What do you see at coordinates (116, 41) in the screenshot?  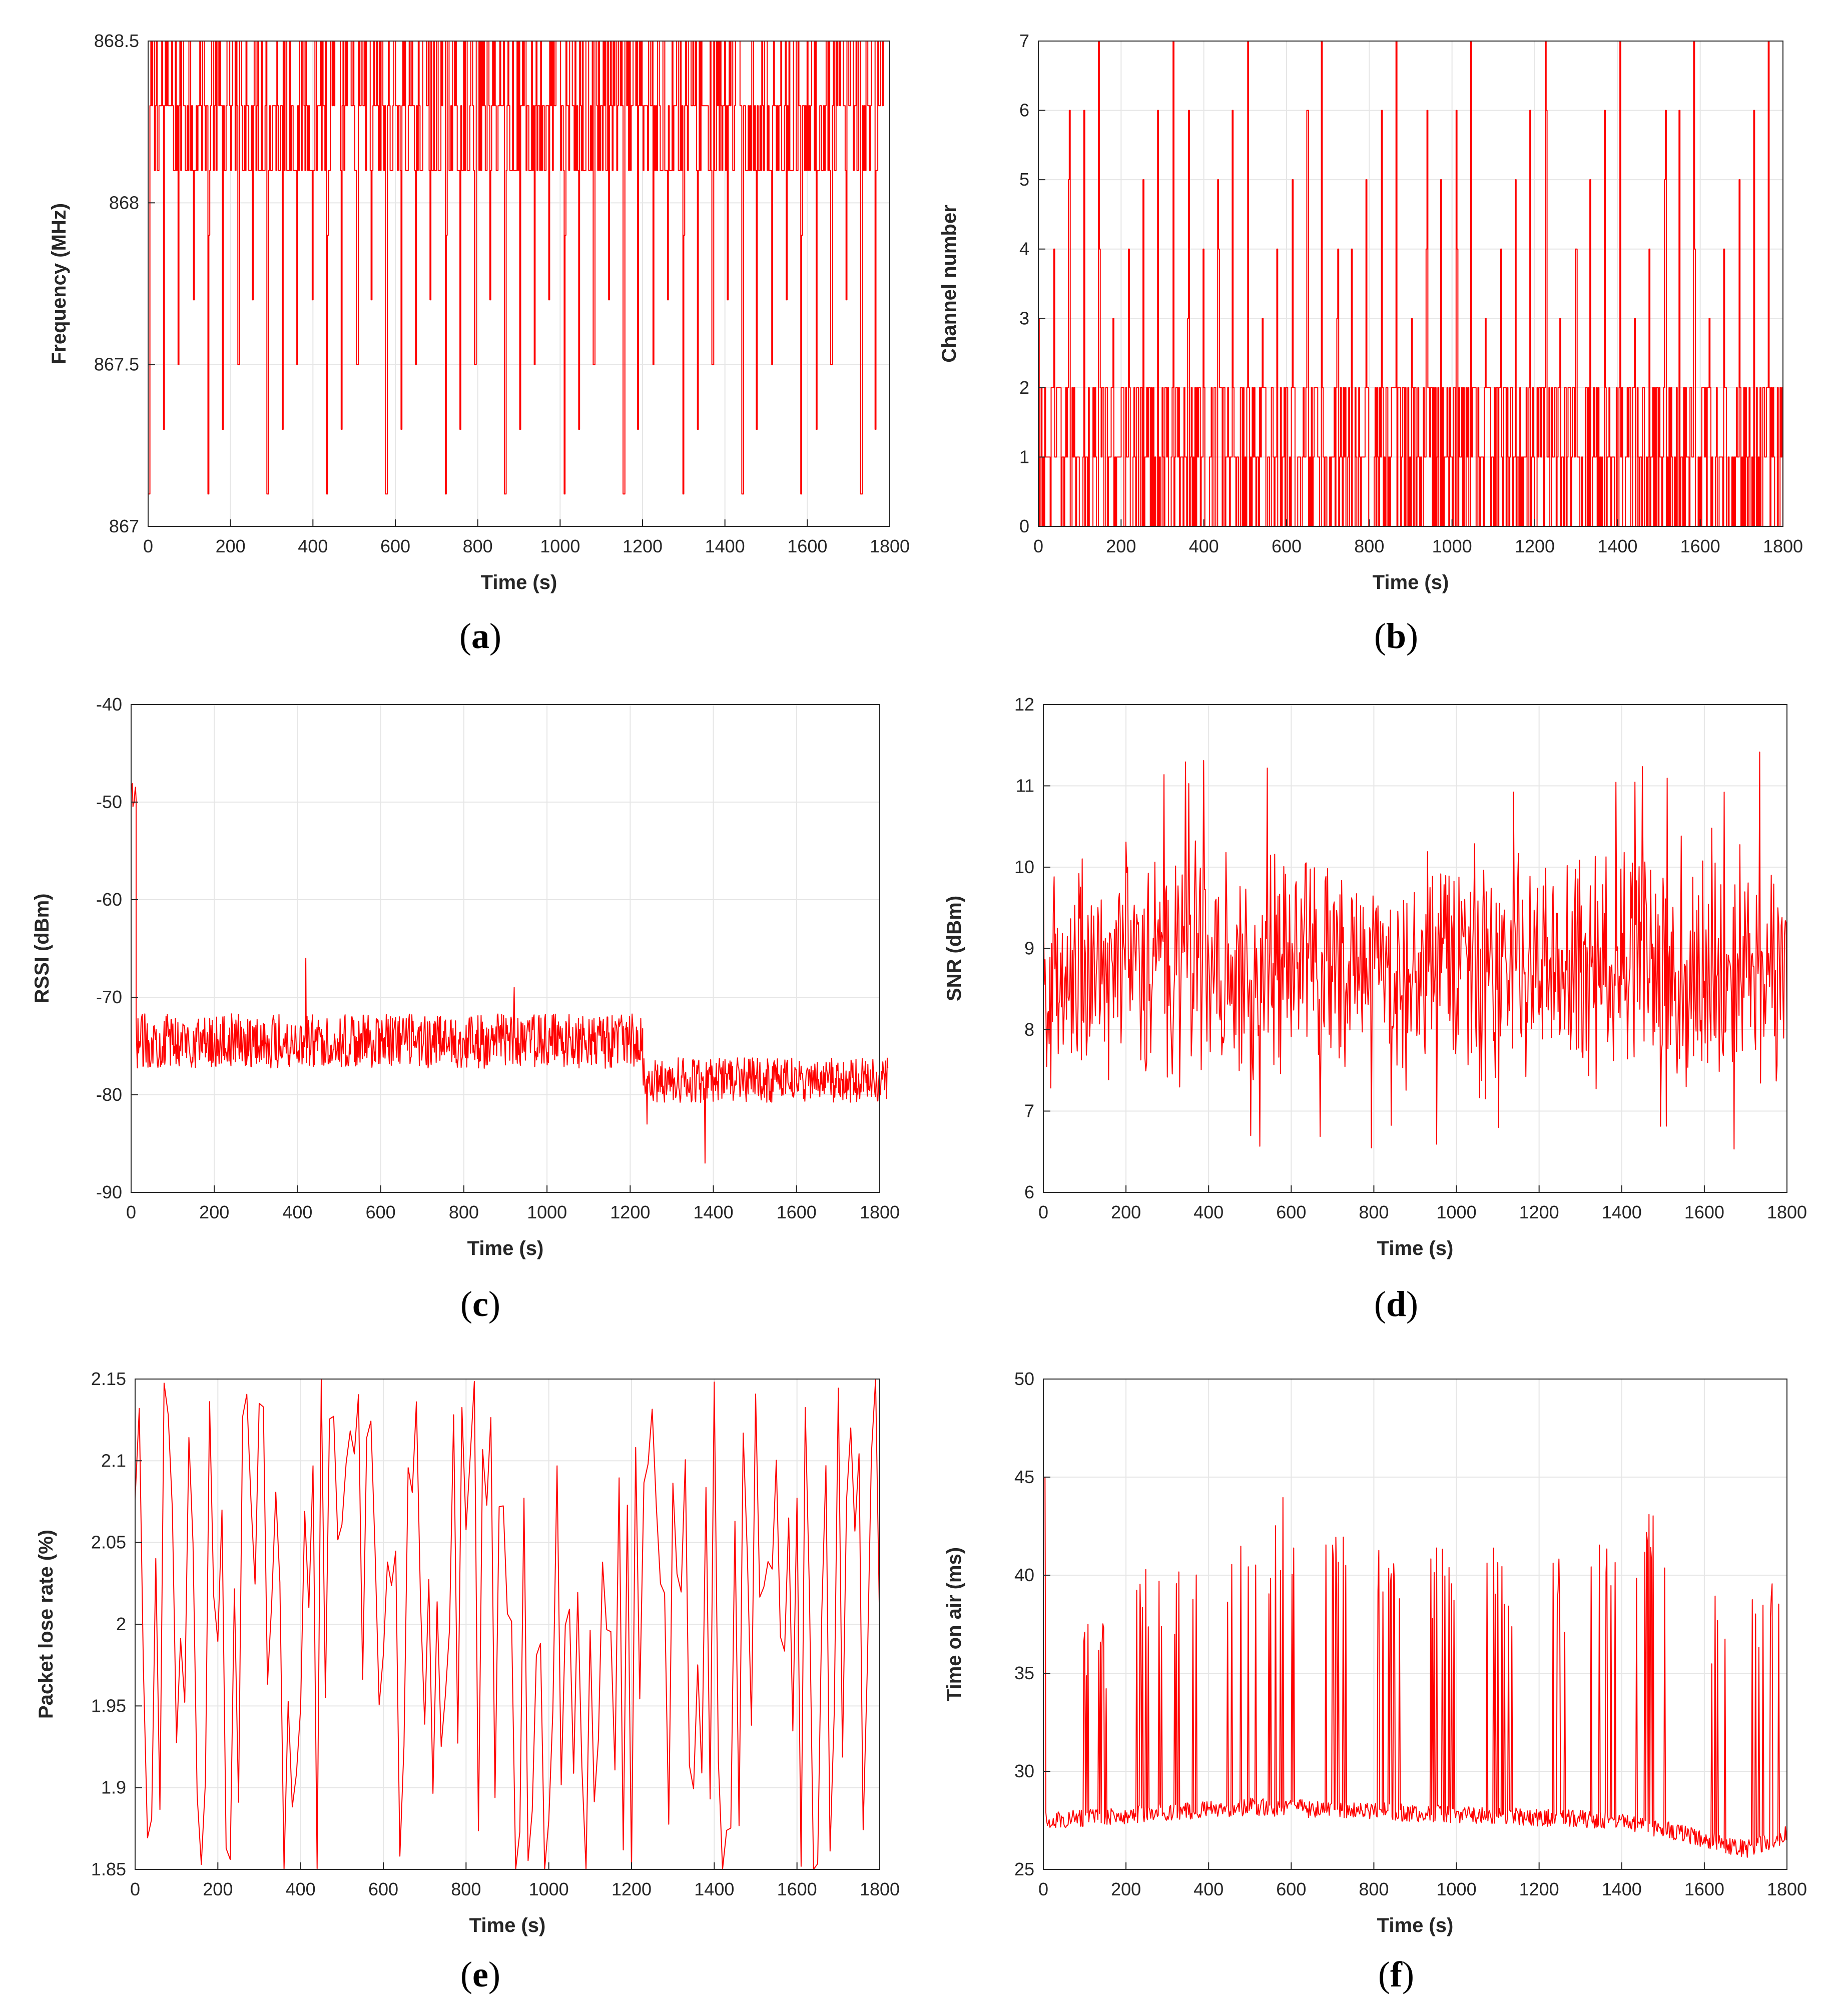 I see `y-tick-label: 868.5` at bounding box center [116, 41].